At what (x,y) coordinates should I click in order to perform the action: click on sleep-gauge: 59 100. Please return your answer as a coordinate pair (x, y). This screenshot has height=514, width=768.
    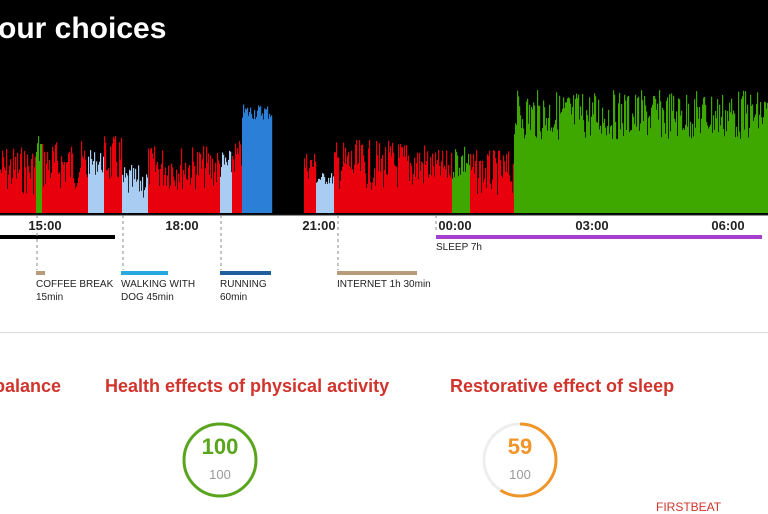
    Looking at the image, I should click on (520, 460).